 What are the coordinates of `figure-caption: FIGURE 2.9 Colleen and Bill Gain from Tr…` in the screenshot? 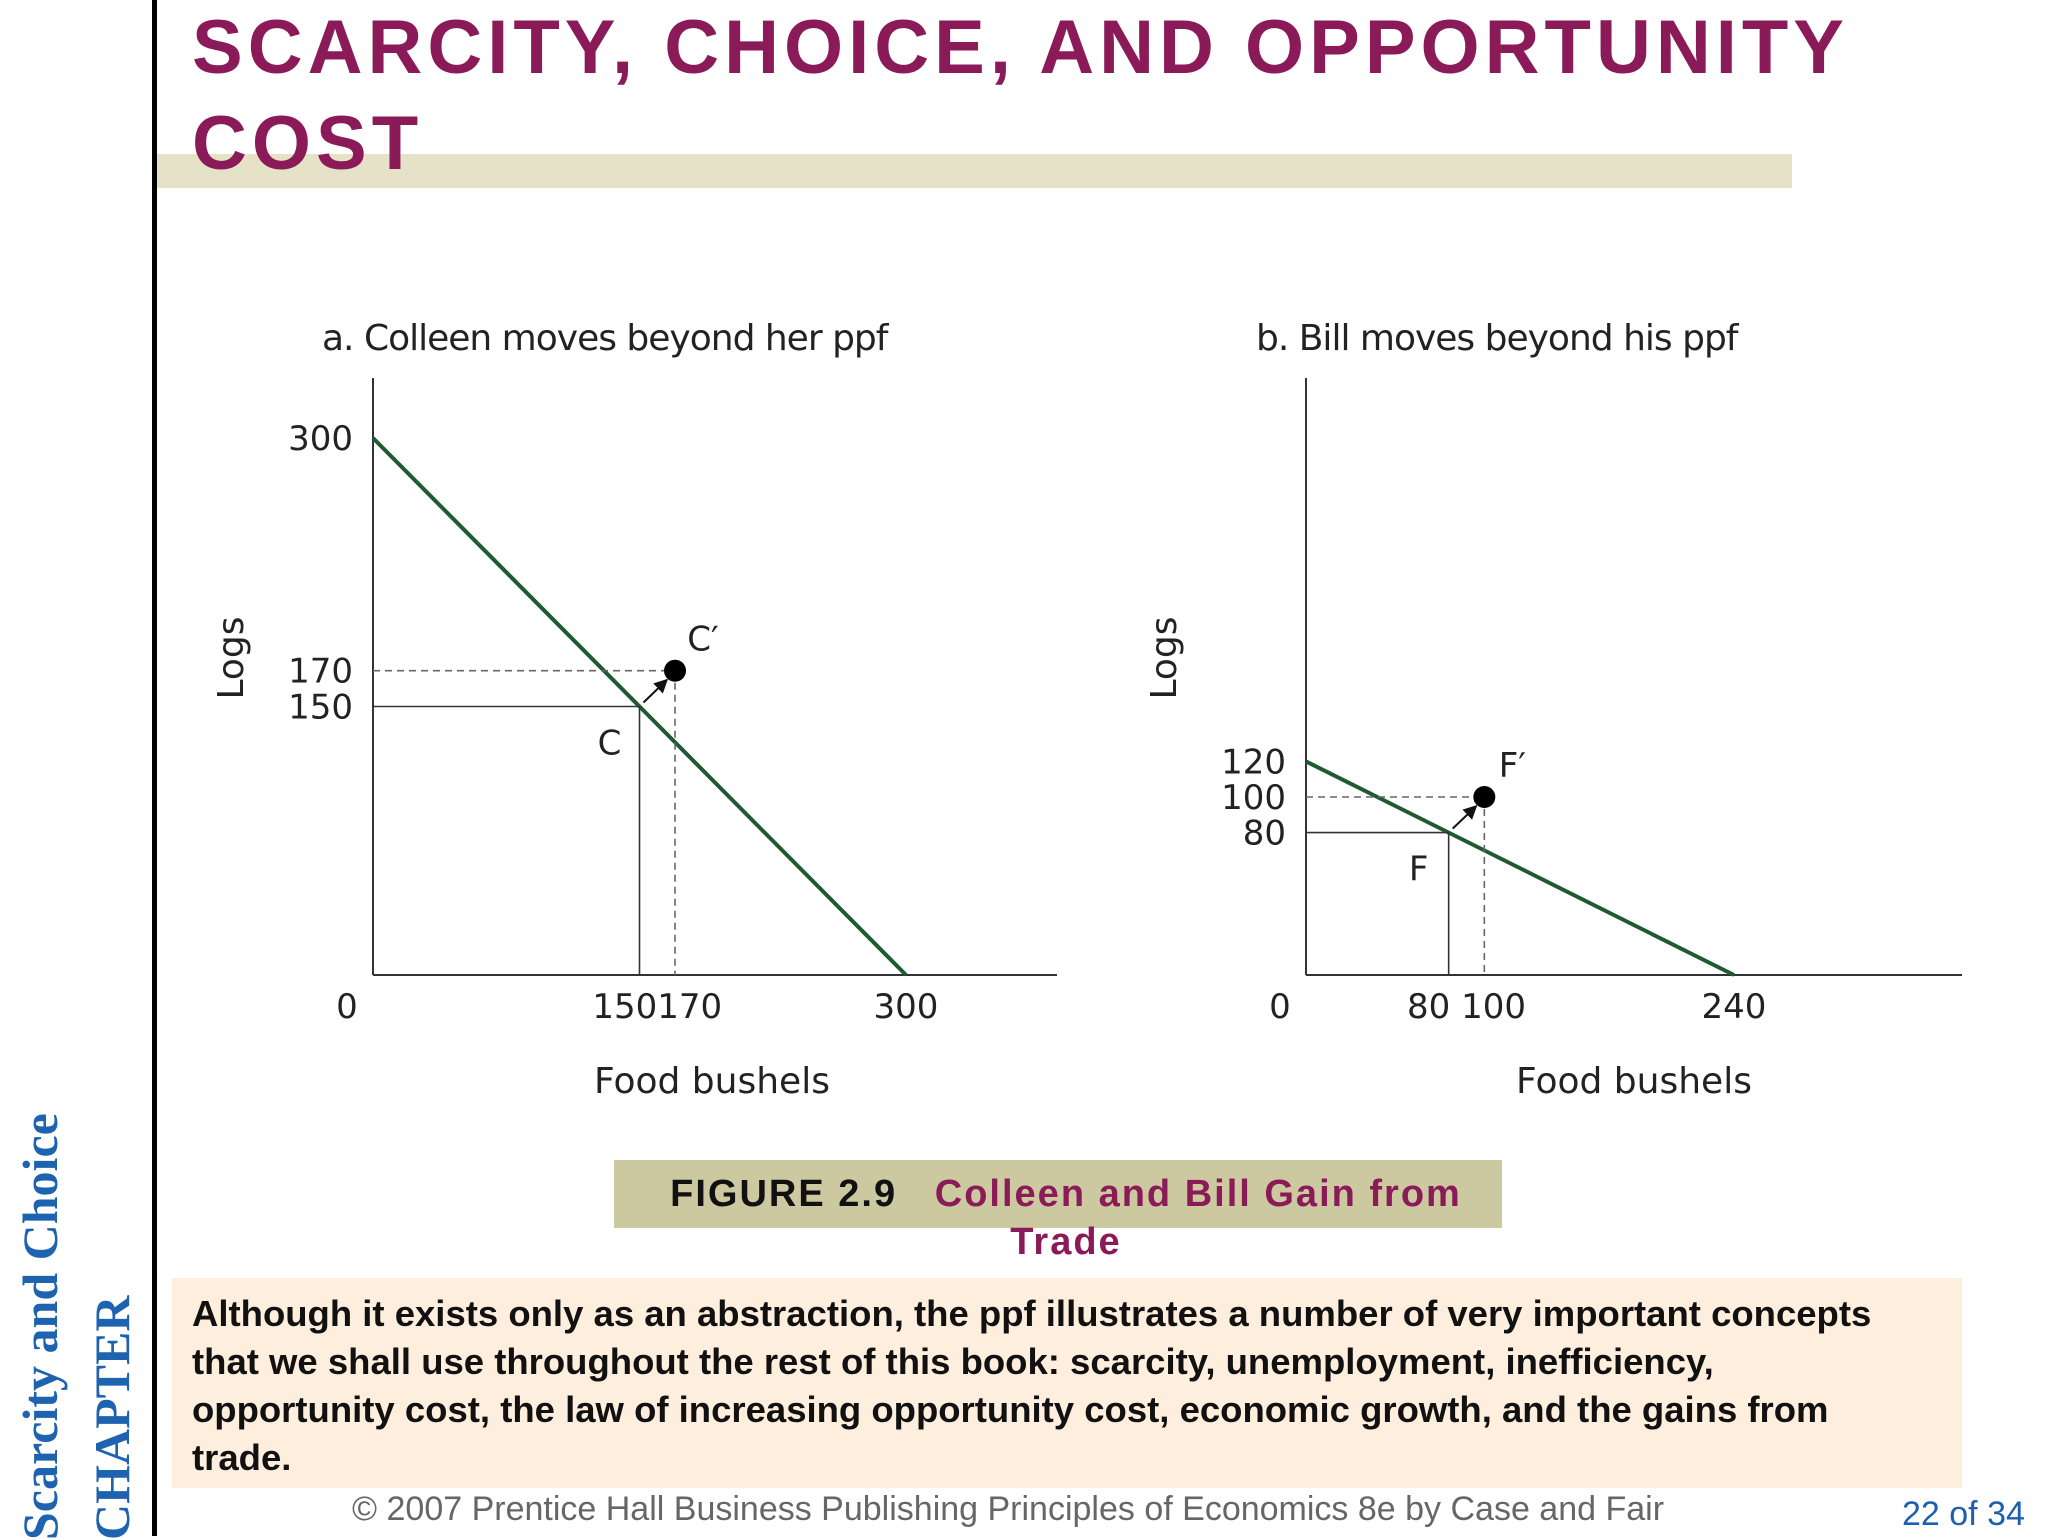 It's located at (1066, 1218).